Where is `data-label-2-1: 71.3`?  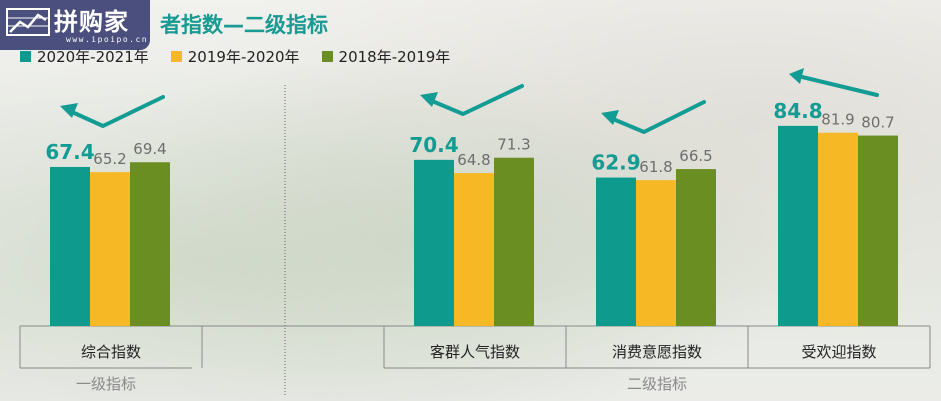 data-label-2-1: 71.3 is located at coordinates (513, 145).